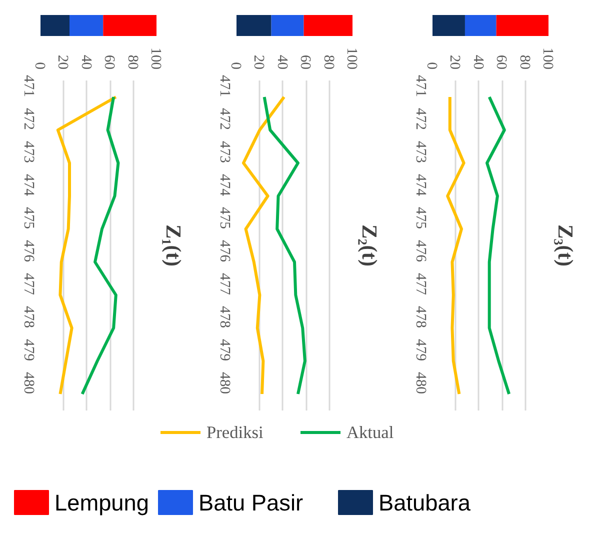 This screenshot has height=542, width=594. Describe the element at coordinates (424, 503) in the screenshot. I see `legend-label: Batubara` at that location.